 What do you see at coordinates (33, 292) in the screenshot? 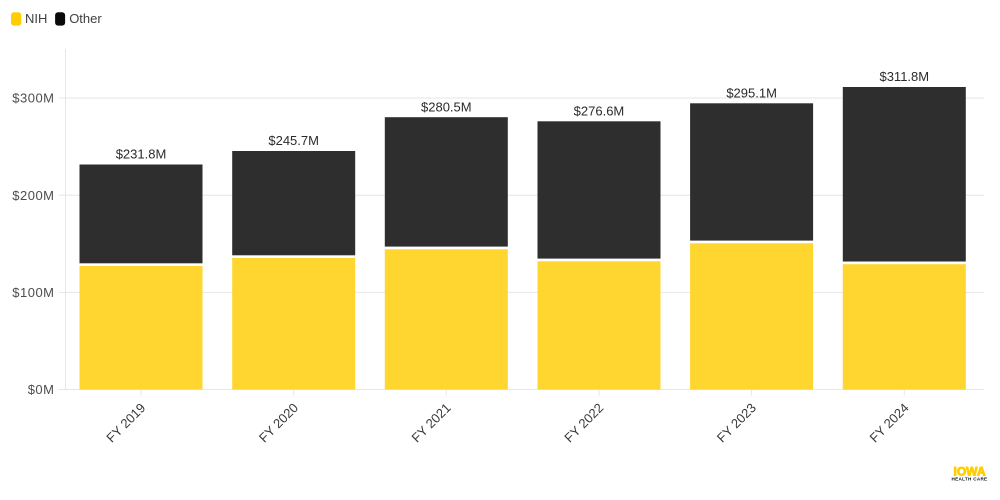
I see `svg-text: $100M` at bounding box center [33, 292].